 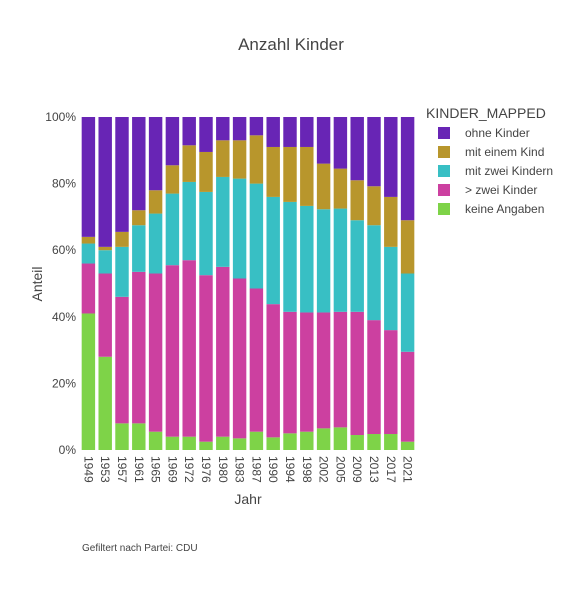 What do you see at coordinates (509, 171) in the screenshot?
I see `legend-label: mit zwei Kindern` at bounding box center [509, 171].